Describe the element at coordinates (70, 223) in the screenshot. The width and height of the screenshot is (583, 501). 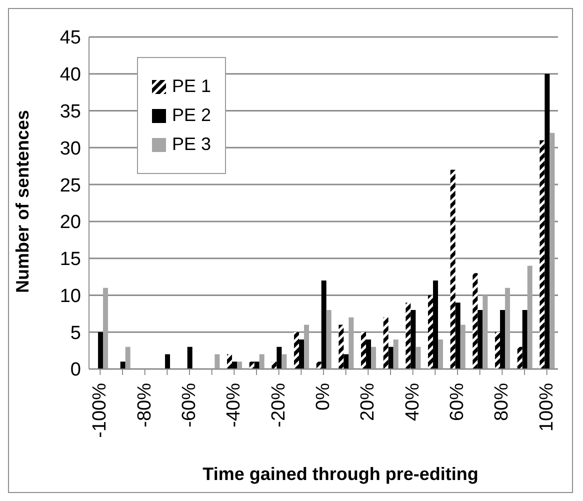
I see `y-tick-label: 20` at that location.